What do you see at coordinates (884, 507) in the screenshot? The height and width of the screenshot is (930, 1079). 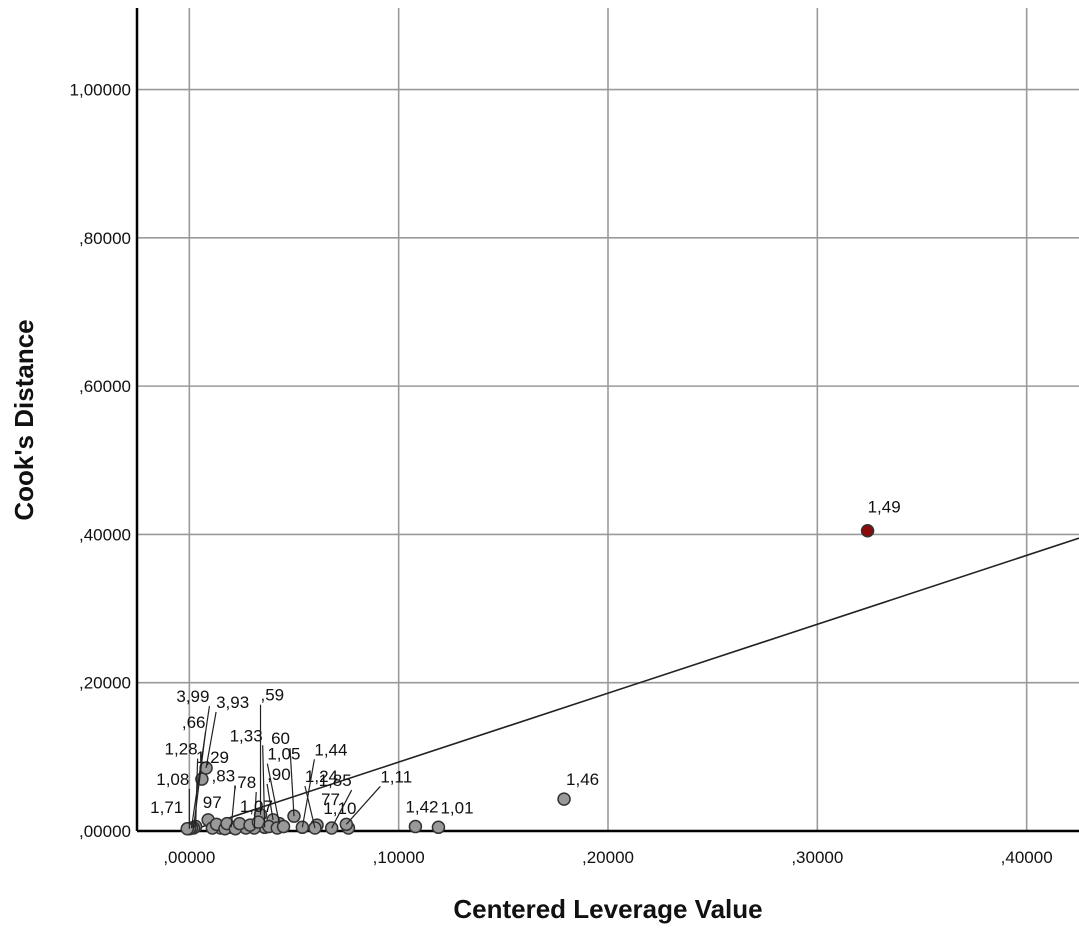 I see `point-label: 1,49` at bounding box center [884, 507].